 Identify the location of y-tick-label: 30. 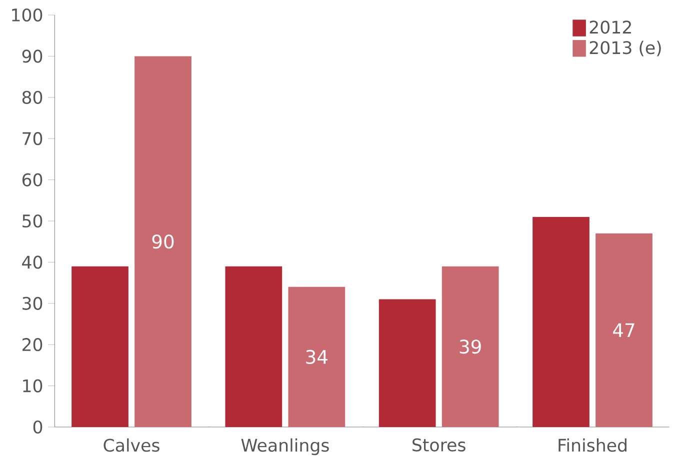
(32, 303).